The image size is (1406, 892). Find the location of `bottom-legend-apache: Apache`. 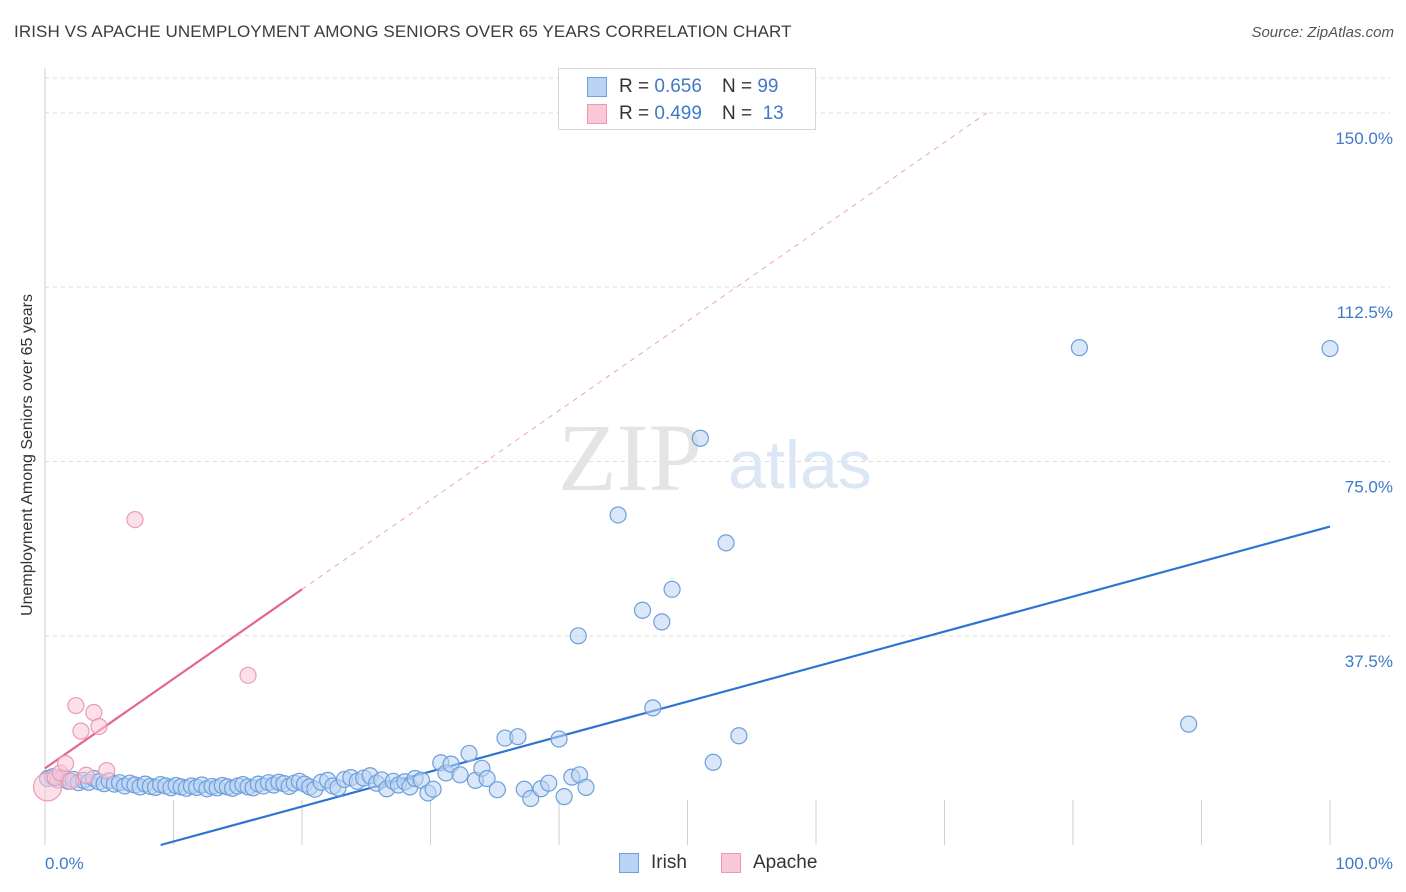

bottom-legend-apache: Apache is located at coordinates (769, 863).